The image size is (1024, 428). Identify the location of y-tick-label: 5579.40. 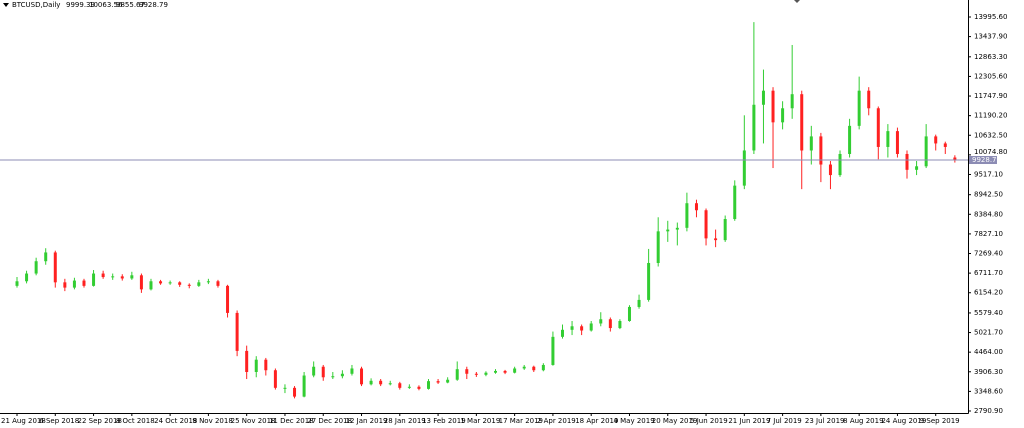
(988, 313).